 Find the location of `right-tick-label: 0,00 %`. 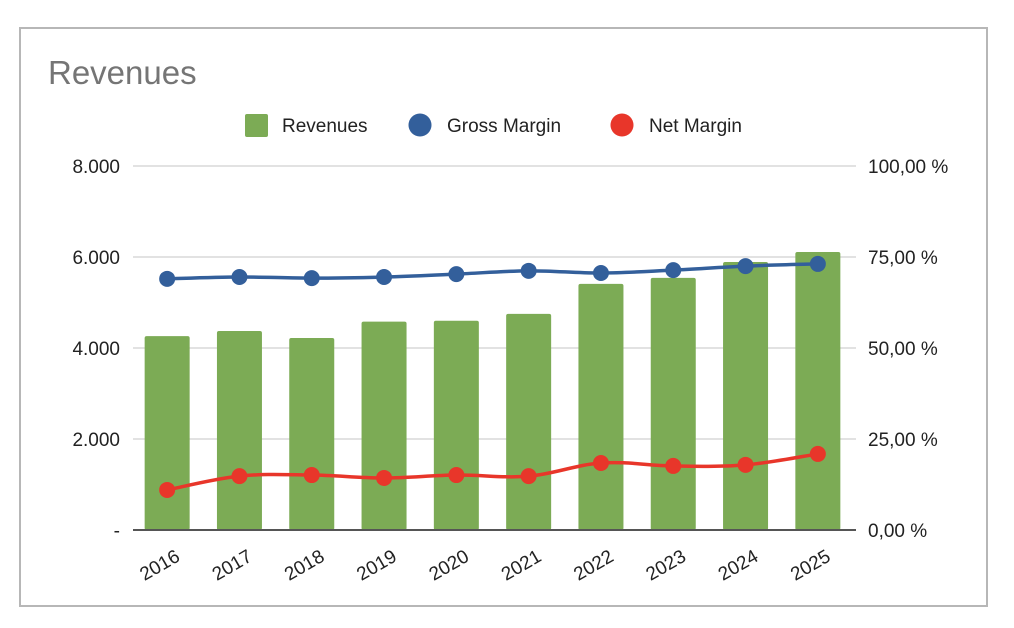

right-tick-label: 0,00 % is located at coordinates (897, 531).